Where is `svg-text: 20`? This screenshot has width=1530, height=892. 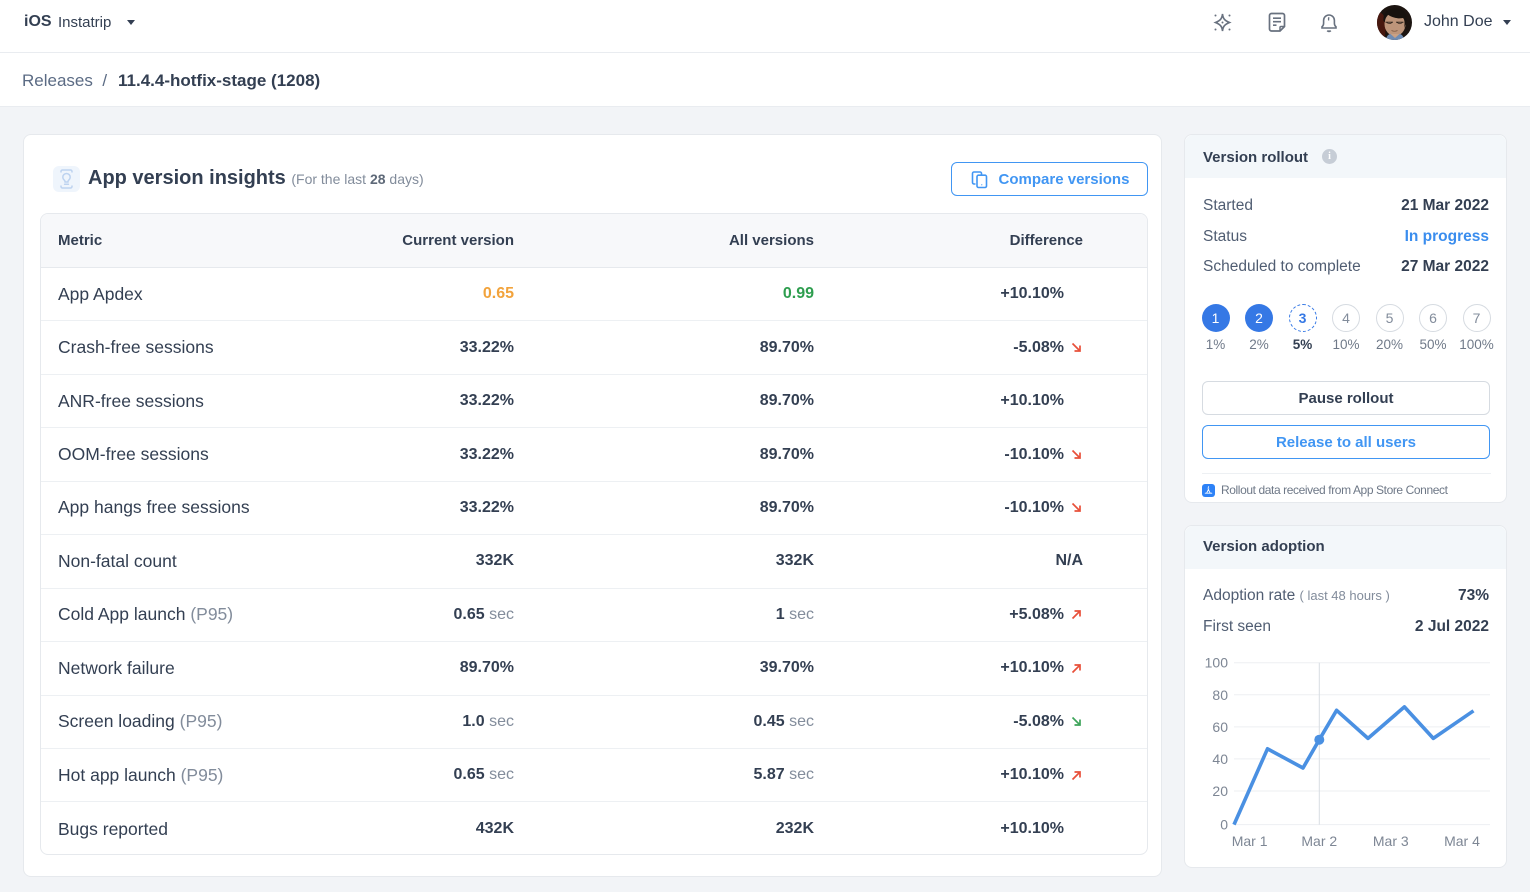
svg-text: 20 is located at coordinates (1220, 791).